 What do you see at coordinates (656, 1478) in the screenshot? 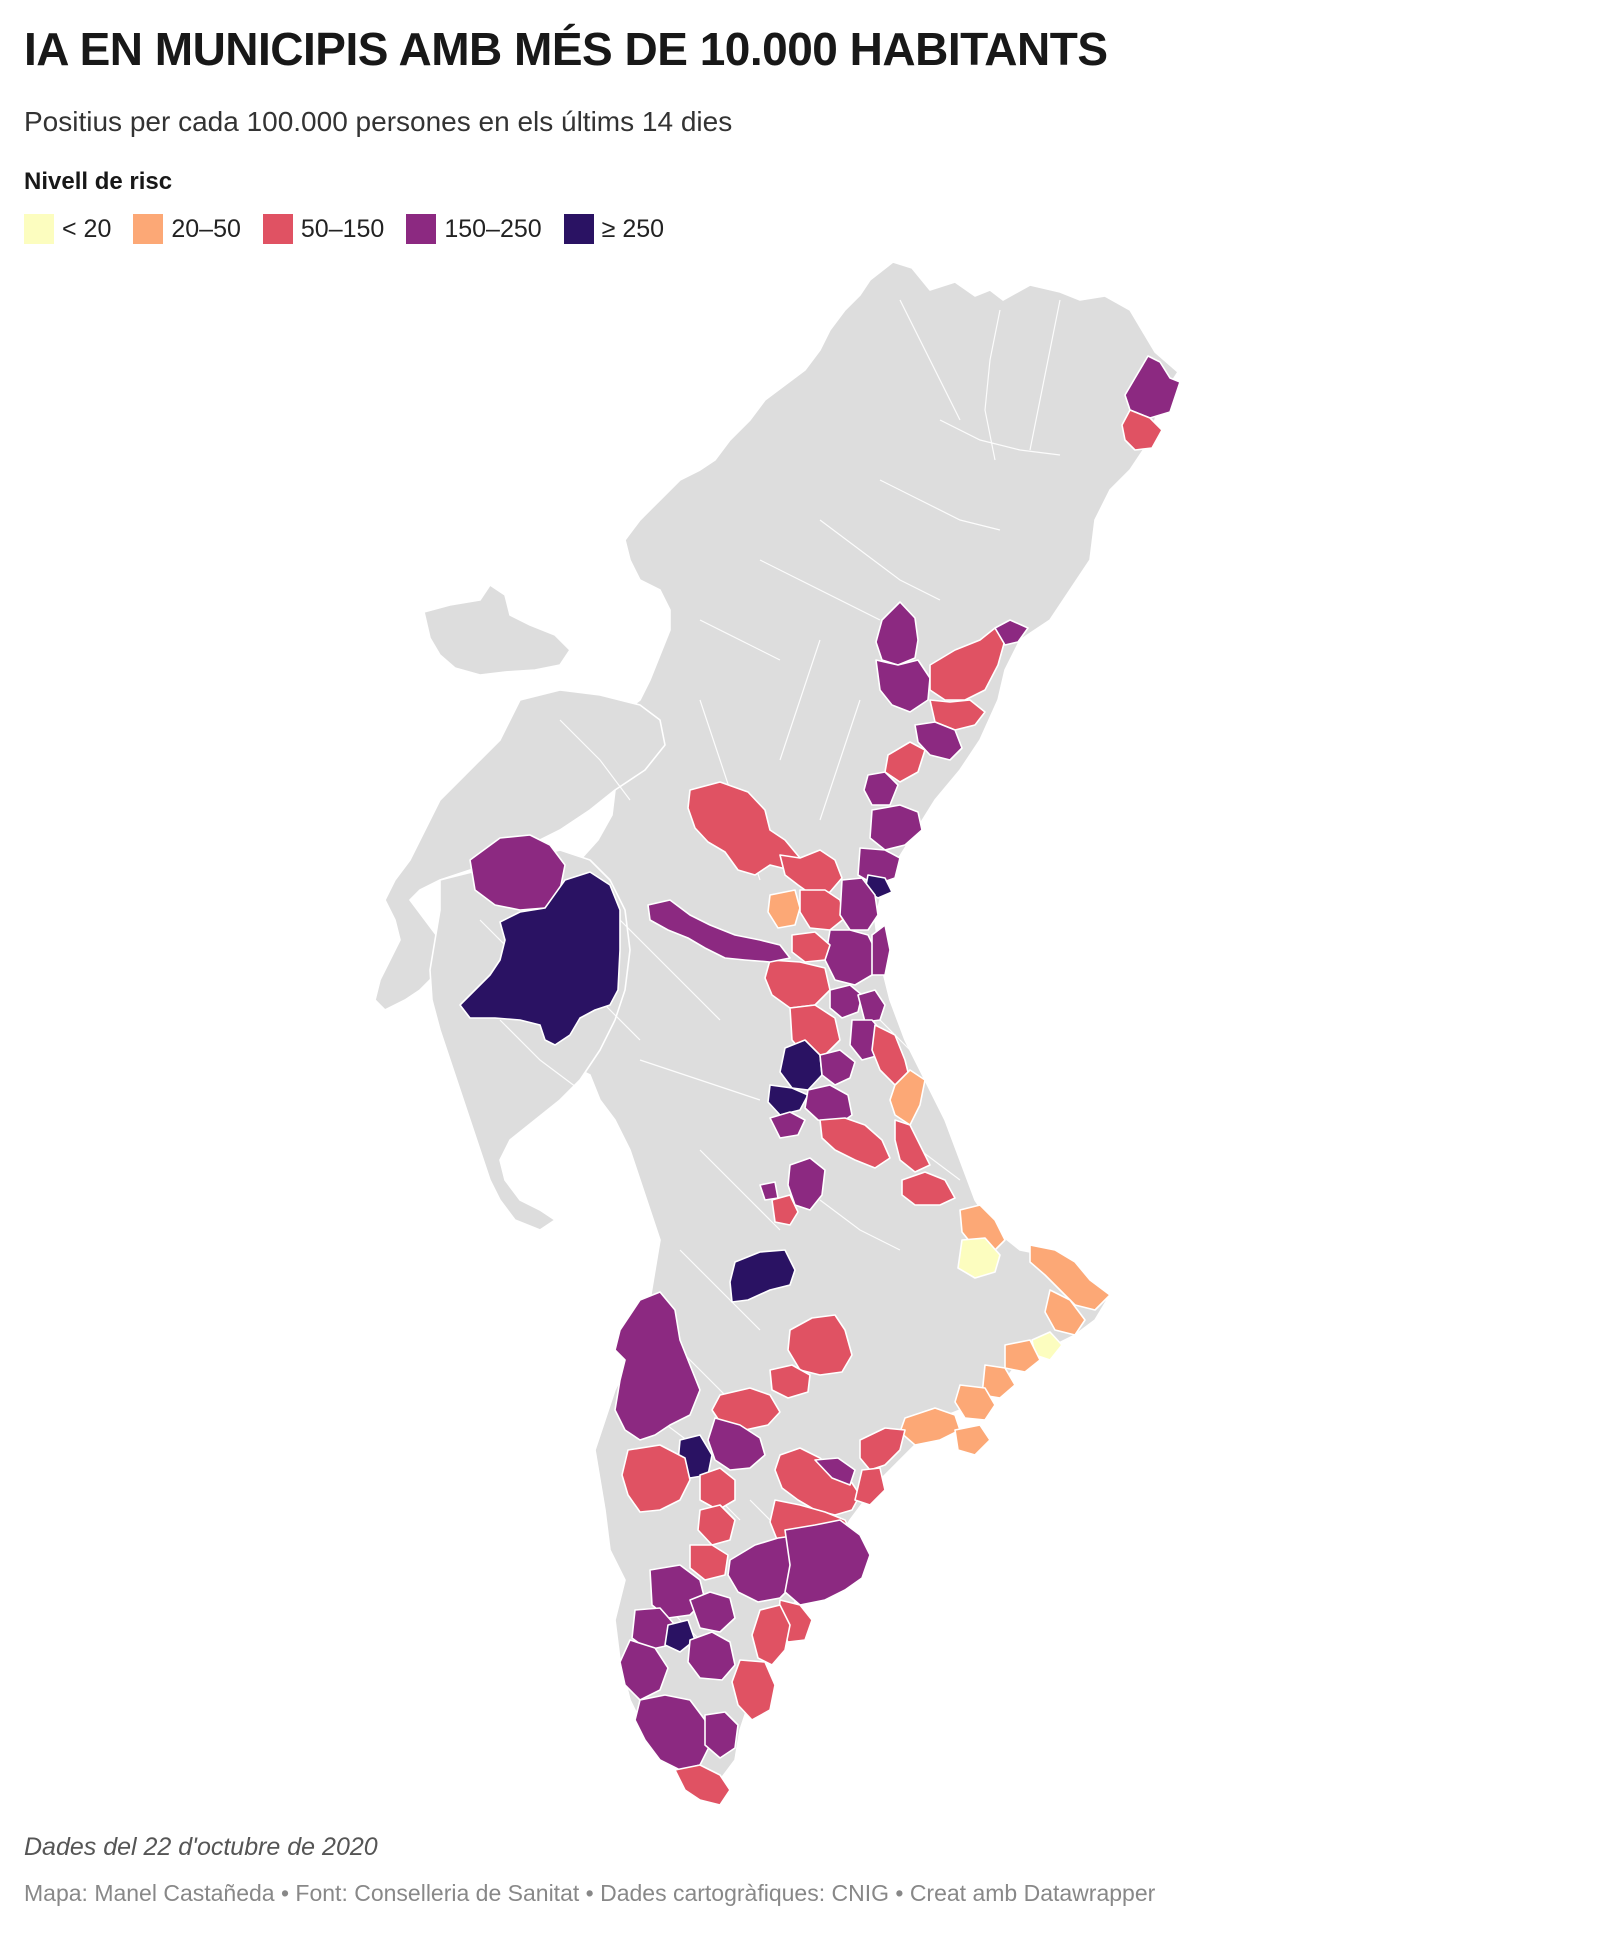
I see `municipality-almansa-red` at bounding box center [656, 1478].